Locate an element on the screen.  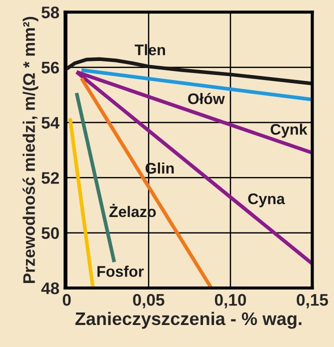
y-axis-title: Przewodność miedzi, m/(Ω * mm²) is located at coordinates (30, 149).